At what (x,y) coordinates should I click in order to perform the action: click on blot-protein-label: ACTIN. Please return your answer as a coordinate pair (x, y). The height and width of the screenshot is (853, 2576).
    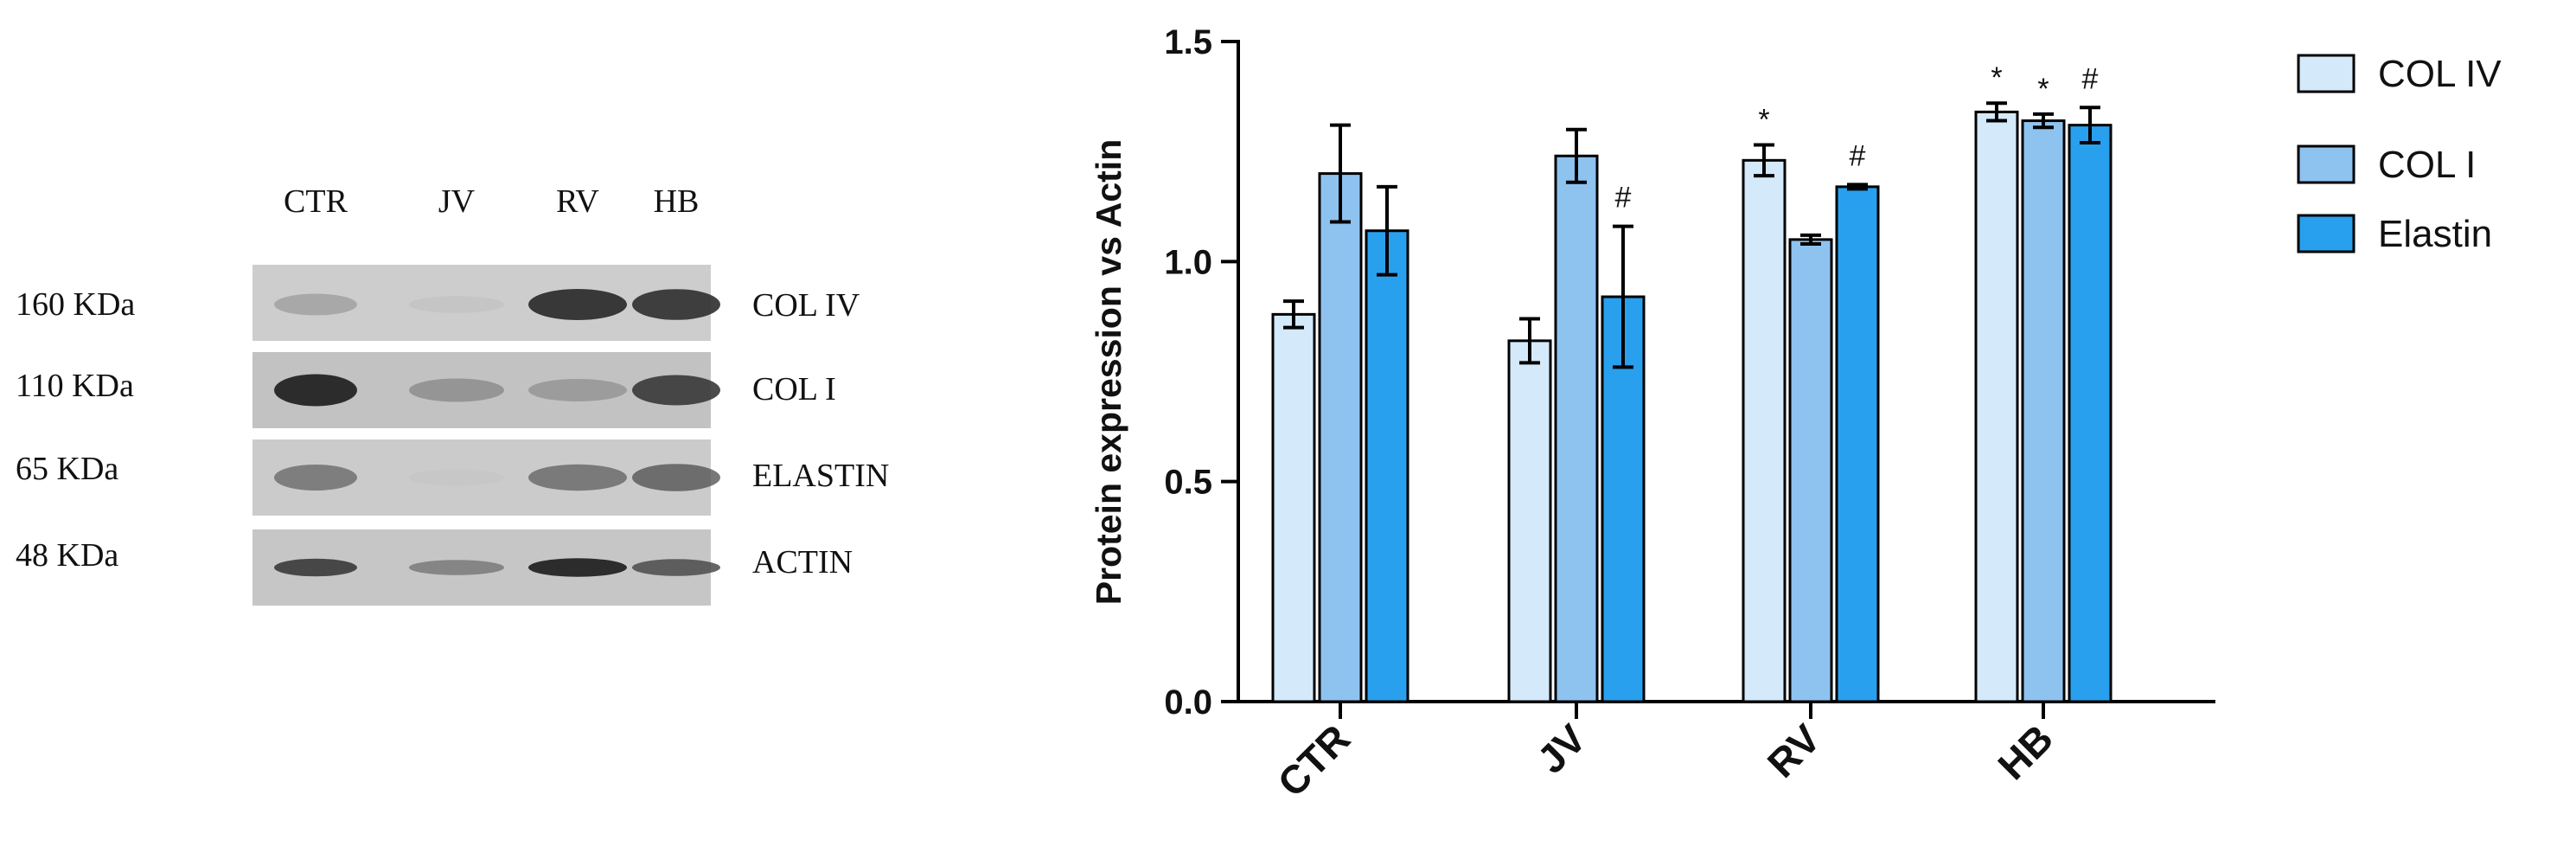
    Looking at the image, I should click on (803, 562).